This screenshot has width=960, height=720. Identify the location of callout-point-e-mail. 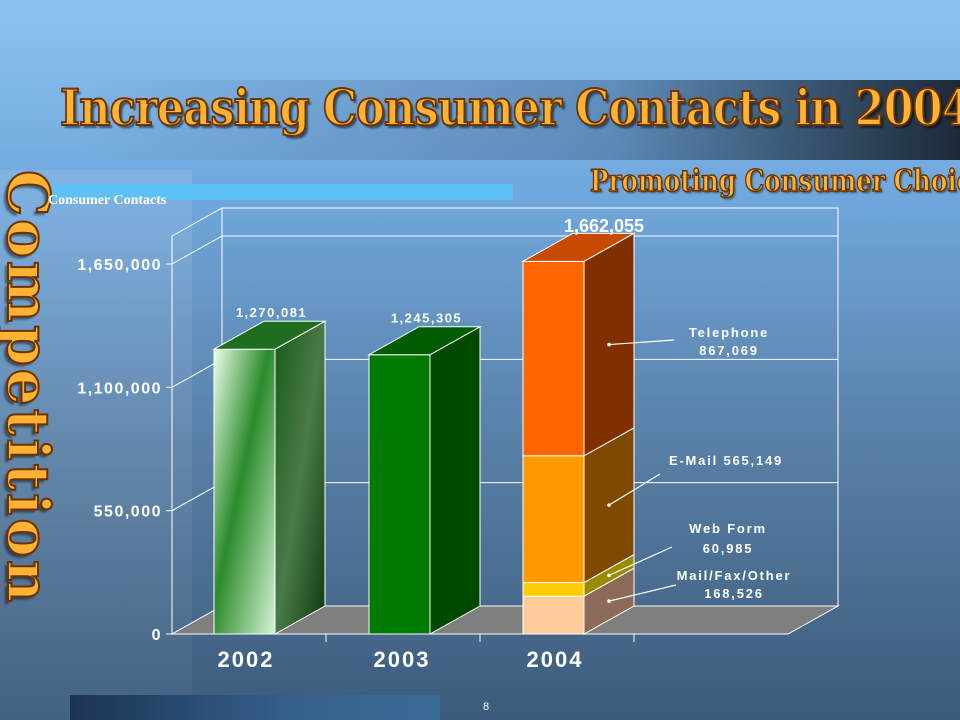
(609, 505).